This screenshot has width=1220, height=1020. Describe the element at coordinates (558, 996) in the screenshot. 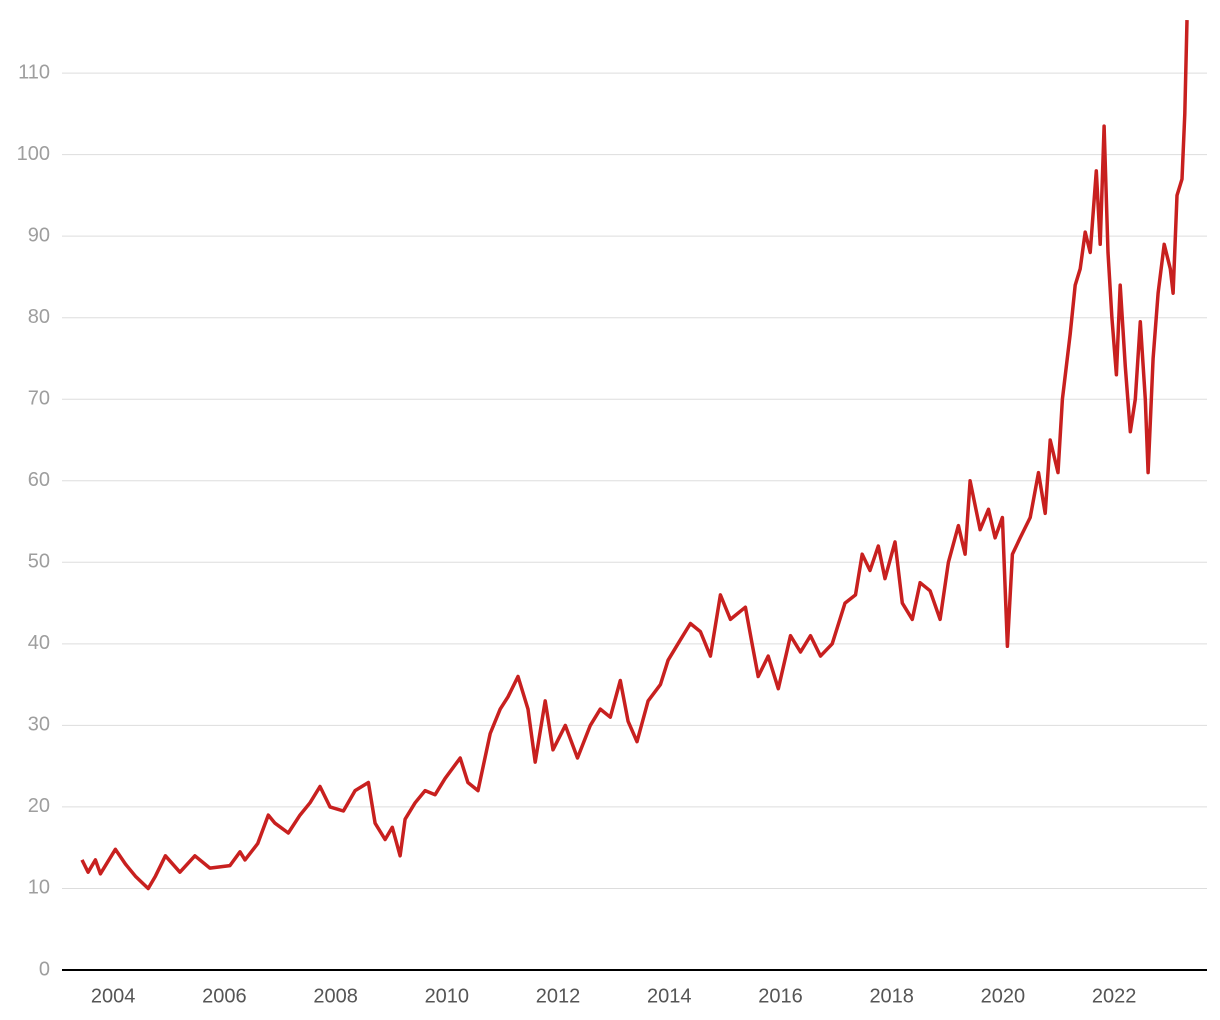

I see `x-tick-label: 2012` at that location.